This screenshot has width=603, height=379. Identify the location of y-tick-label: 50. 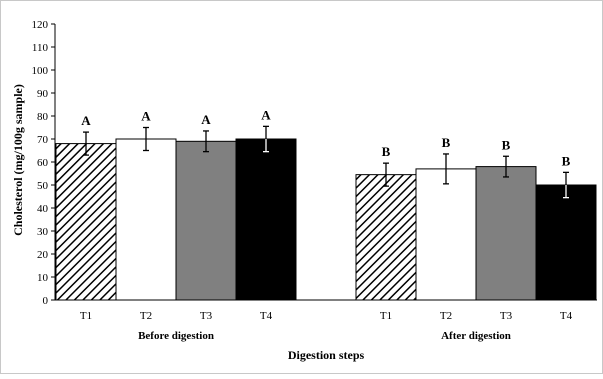
(43, 186).